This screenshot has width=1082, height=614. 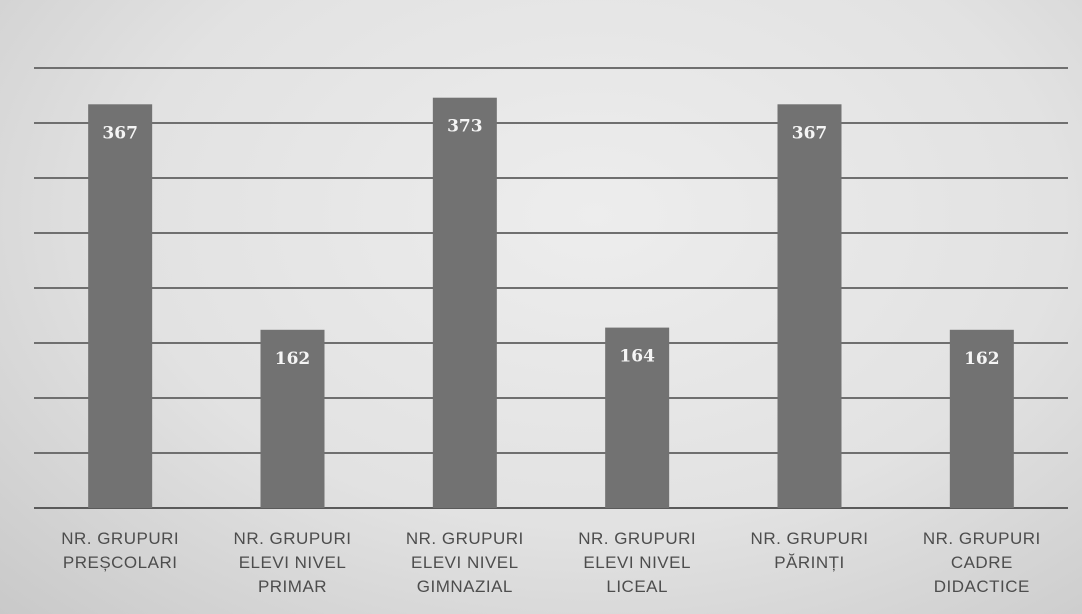 I want to click on category-label: GIMNAZIAL, so click(x=465, y=586).